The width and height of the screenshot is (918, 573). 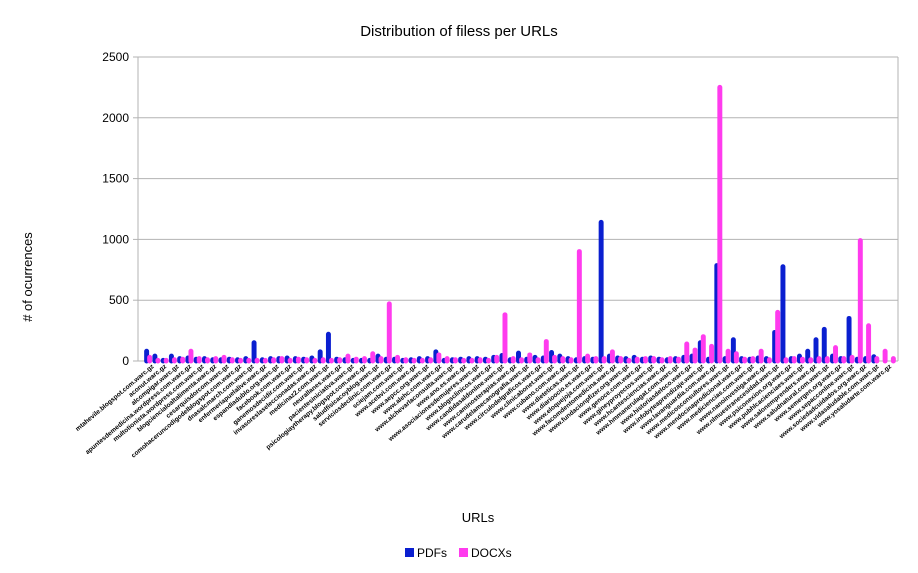 What do you see at coordinates (409, 552) in the screenshot?
I see `legend-swatch-pdfs` at bounding box center [409, 552].